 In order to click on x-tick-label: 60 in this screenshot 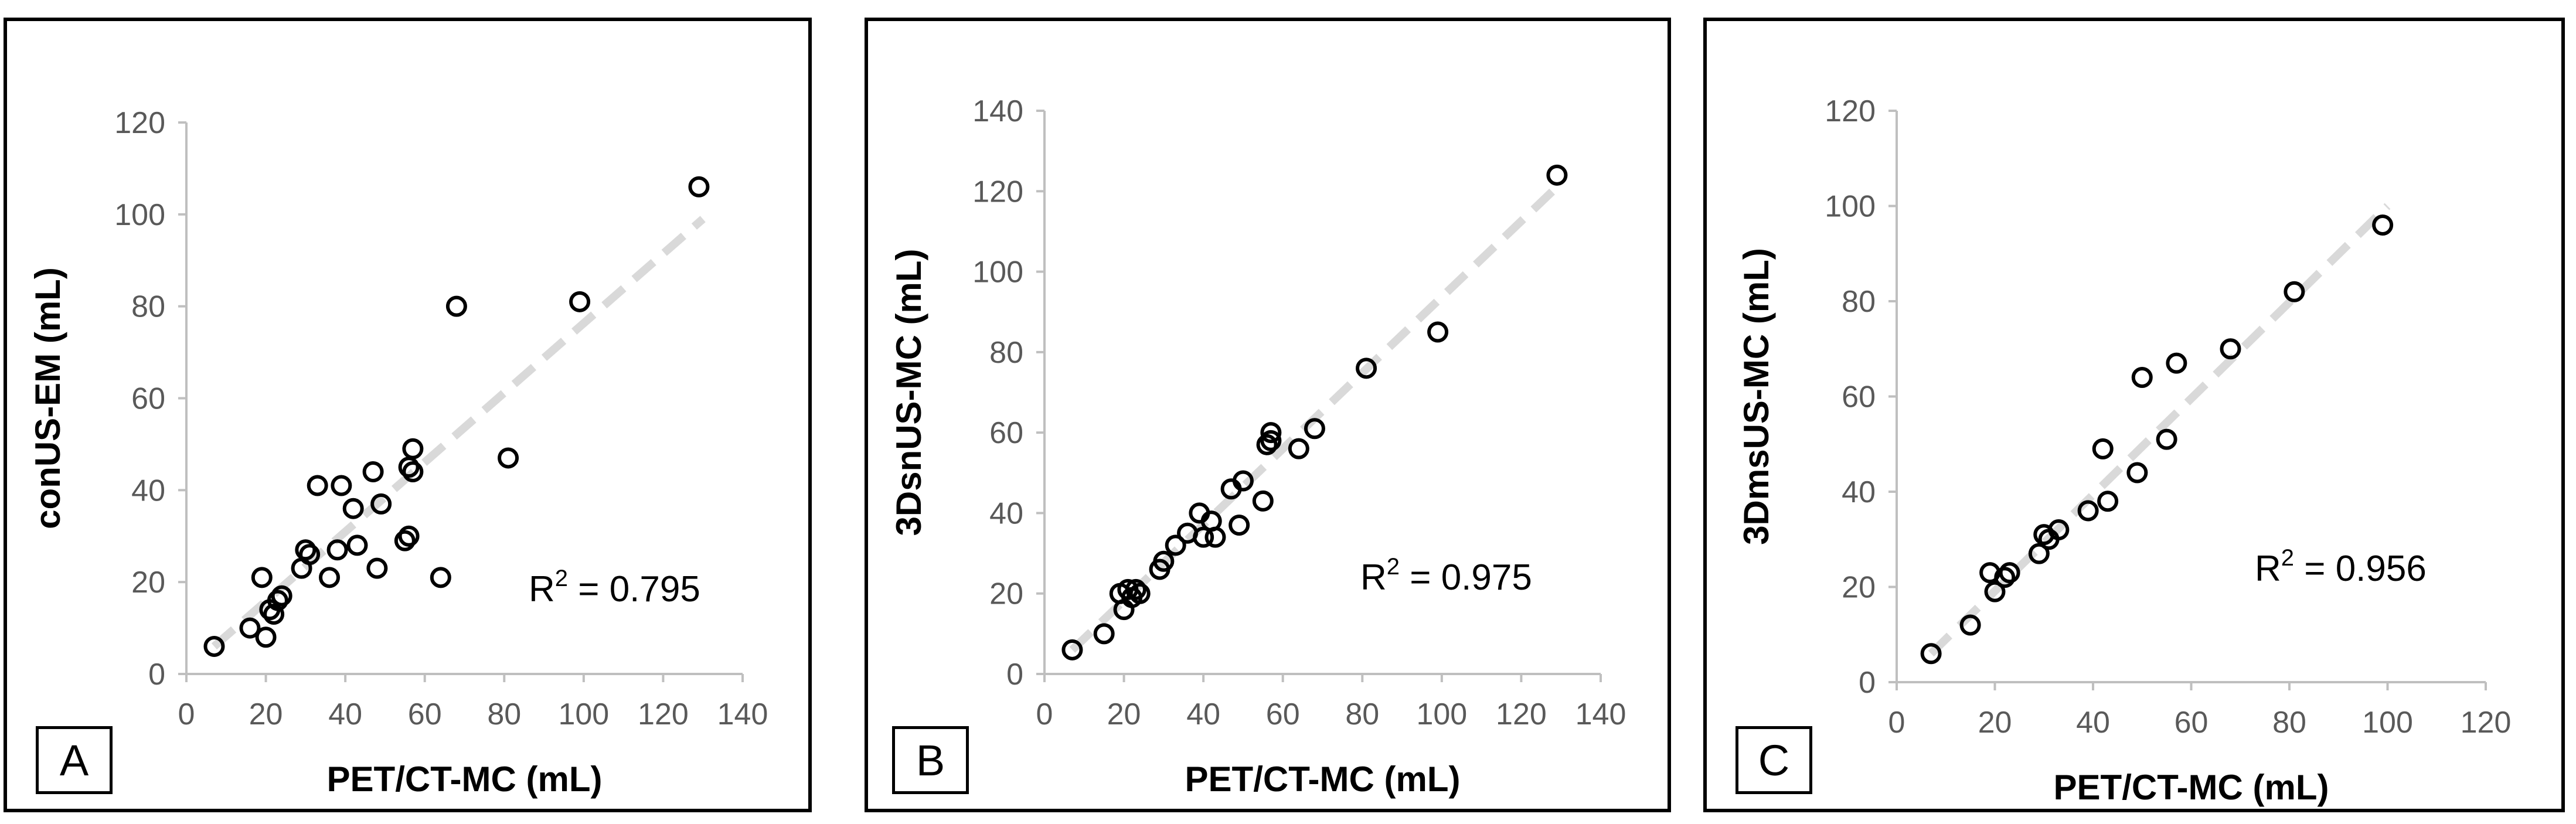, I will do `click(1283, 714)`.